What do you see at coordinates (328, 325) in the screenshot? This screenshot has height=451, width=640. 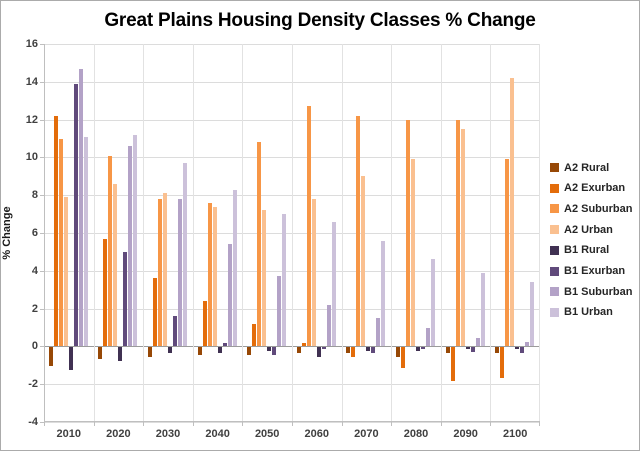 I see `bar-b1-suburban-2060` at bounding box center [328, 325].